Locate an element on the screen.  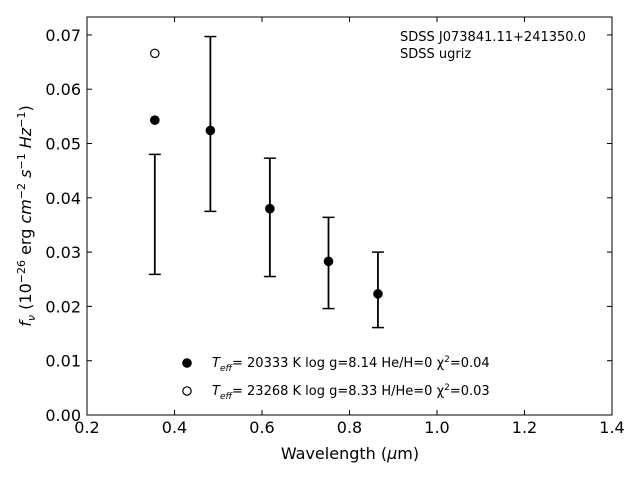
y-tick-label: 0.01 is located at coordinates (63, 361).